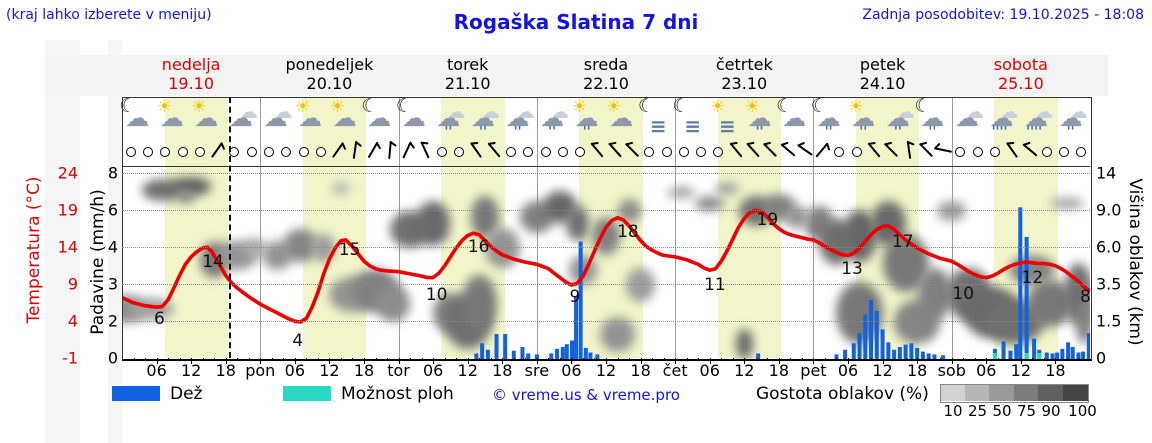 The width and height of the screenshot is (1152, 443). What do you see at coordinates (882, 75) in the screenshot?
I see `day-header-petek: petek 24.10` at bounding box center [882, 75].